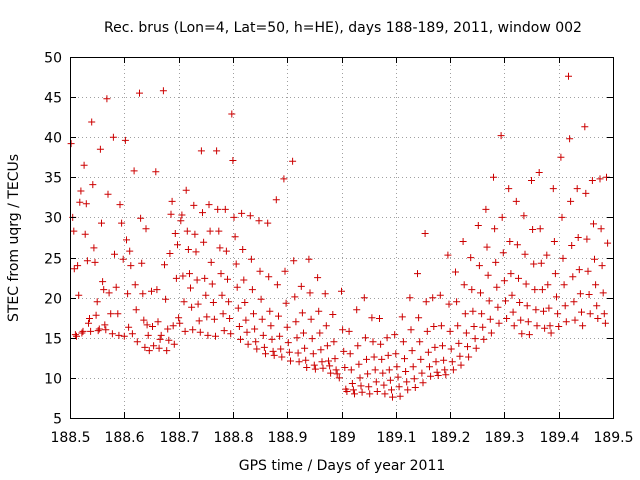 This screenshot has height=480, width=640. What do you see at coordinates (233, 438) in the screenshot?
I see `x-tick-label: 188.8` at bounding box center [233, 438].